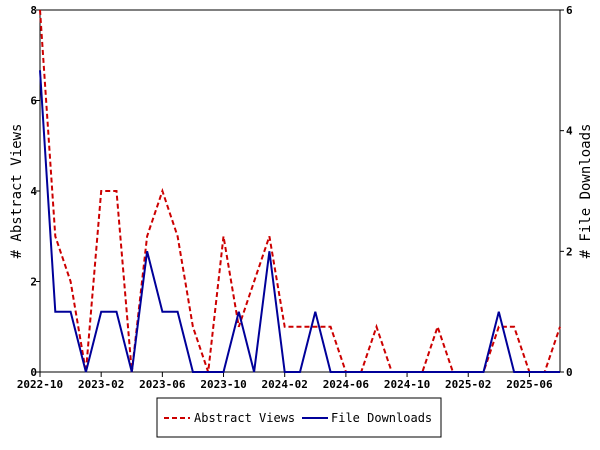 Image resolution: width=600 pixels, height=450 pixels. What do you see at coordinates (569, 251) in the screenshot?
I see `right-tick-label: 2` at bounding box center [569, 251].